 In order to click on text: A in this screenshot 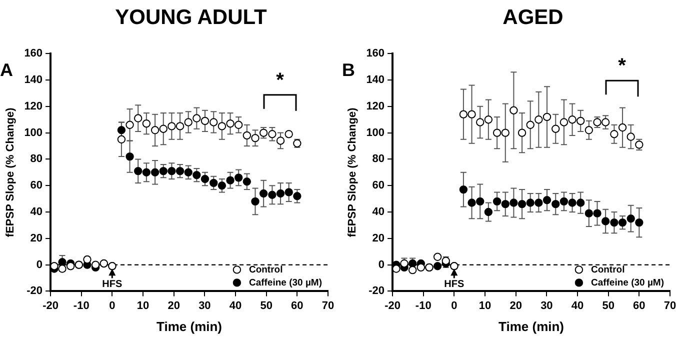, I will do `click(6, 70)`.